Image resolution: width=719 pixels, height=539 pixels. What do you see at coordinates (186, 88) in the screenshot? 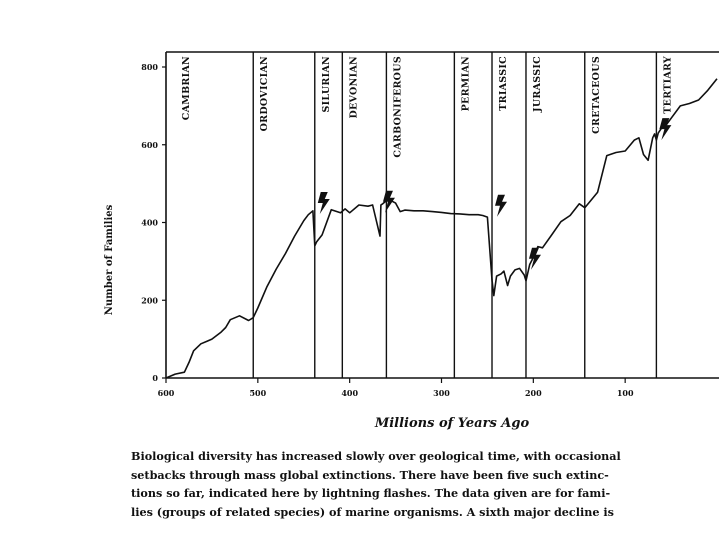
I see `period-label: CAMBRIAN` at bounding box center [186, 88].